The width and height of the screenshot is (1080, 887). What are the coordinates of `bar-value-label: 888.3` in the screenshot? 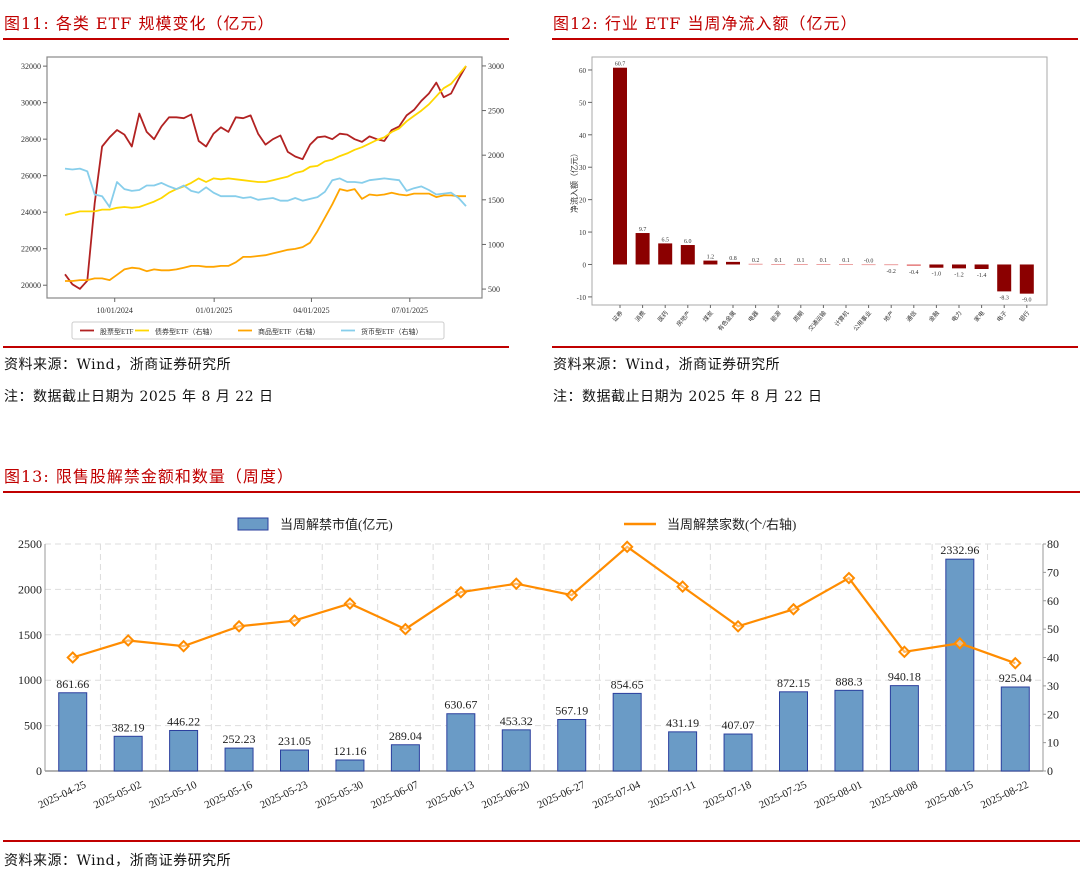 It's located at (848, 681).